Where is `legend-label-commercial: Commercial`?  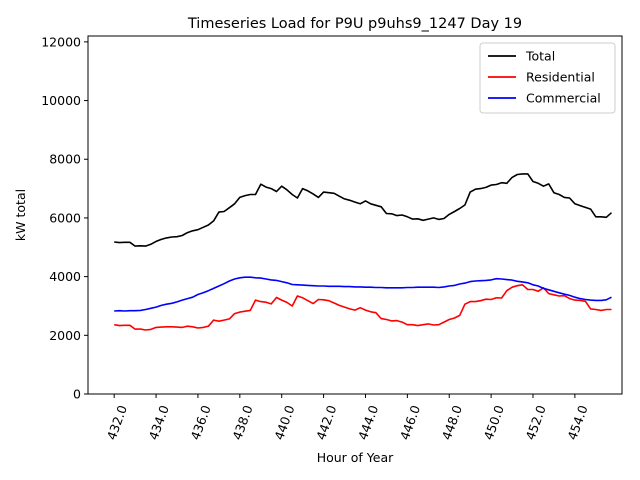 legend-label-commercial: Commercial is located at coordinates (563, 98).